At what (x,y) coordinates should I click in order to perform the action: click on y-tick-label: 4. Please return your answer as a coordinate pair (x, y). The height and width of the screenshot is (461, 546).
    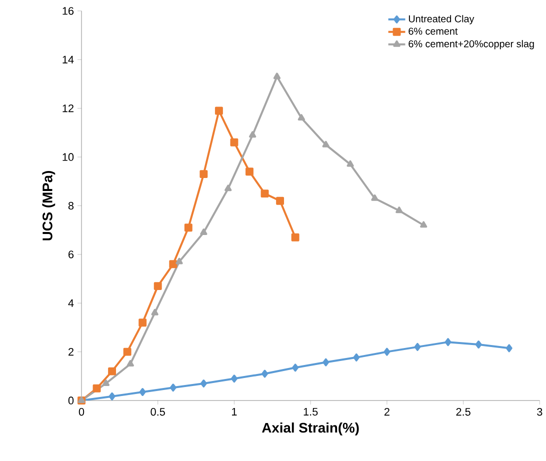
    Looking at the image, I should click on (71, 303).